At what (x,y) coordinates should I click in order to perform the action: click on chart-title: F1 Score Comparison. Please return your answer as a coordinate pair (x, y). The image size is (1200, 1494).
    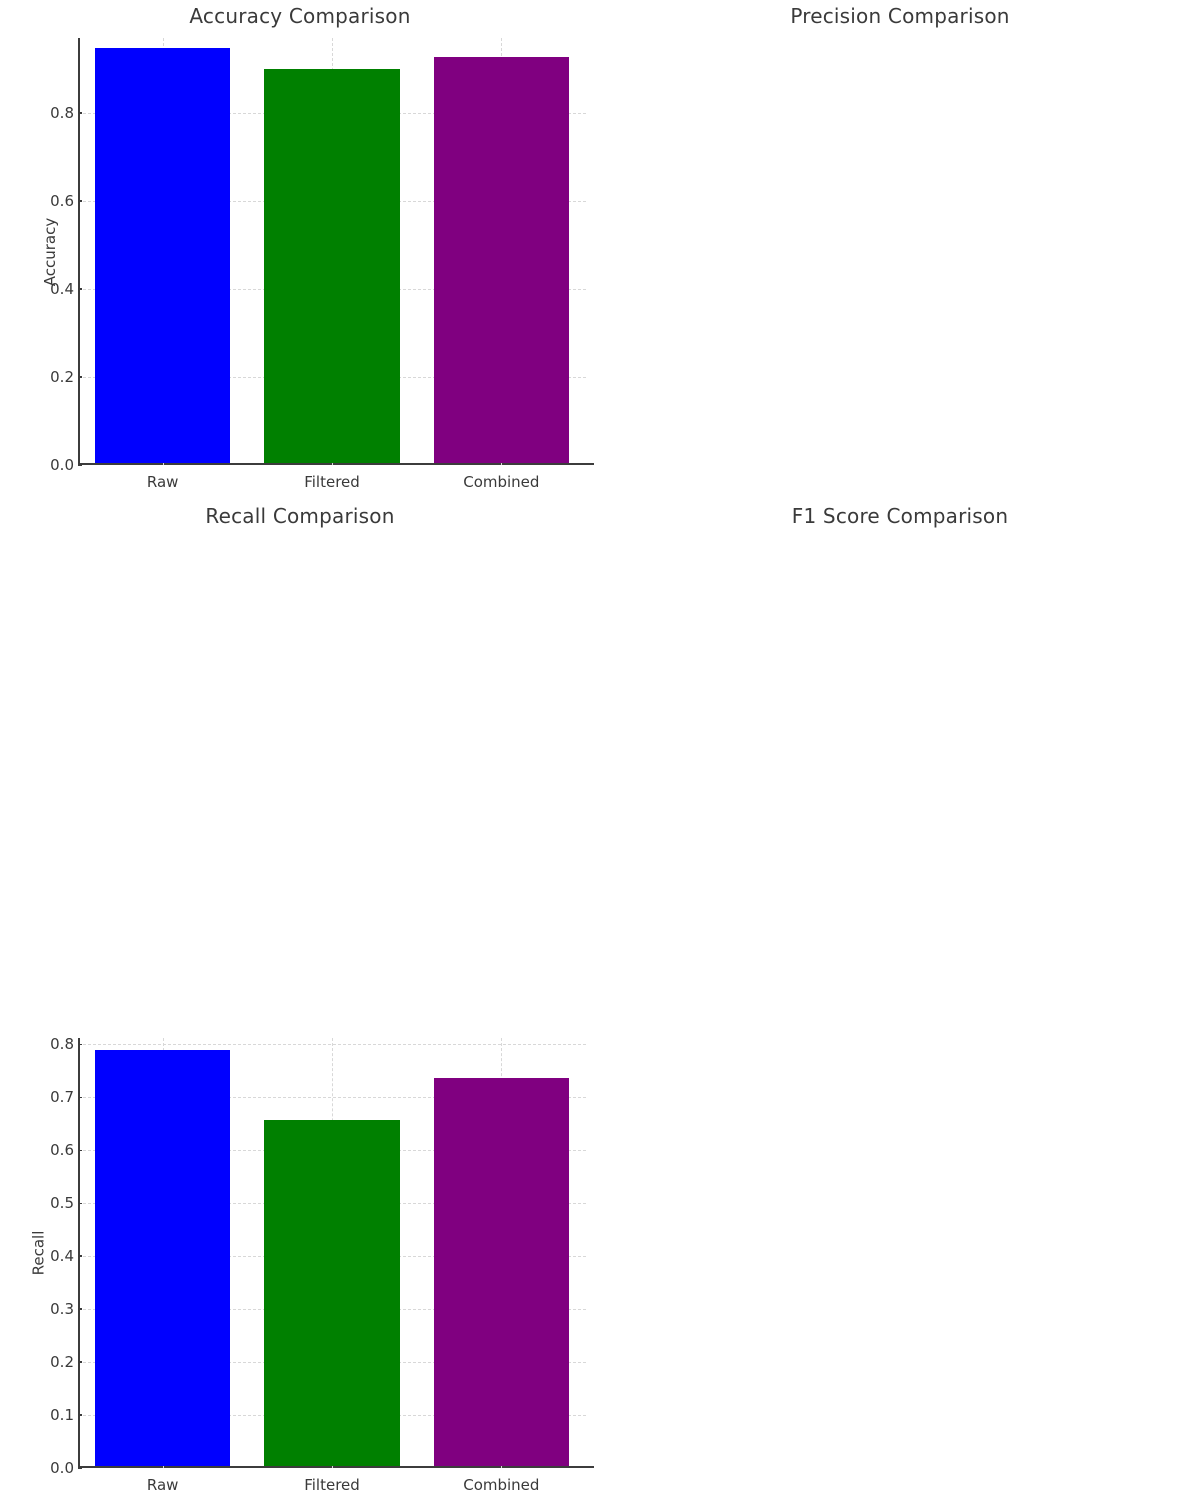
    Looking at the image, I should click on (900, 516).